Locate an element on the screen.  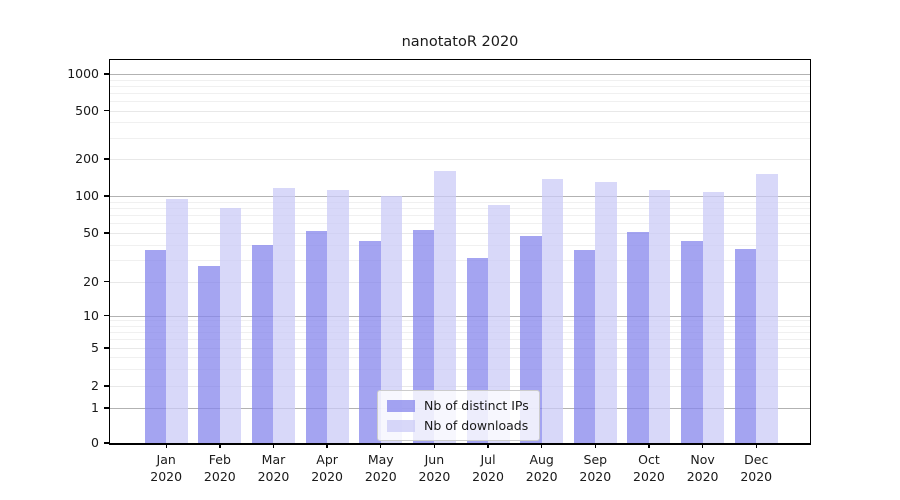
bar-downloads-apr is located at coordinates (338, 316).